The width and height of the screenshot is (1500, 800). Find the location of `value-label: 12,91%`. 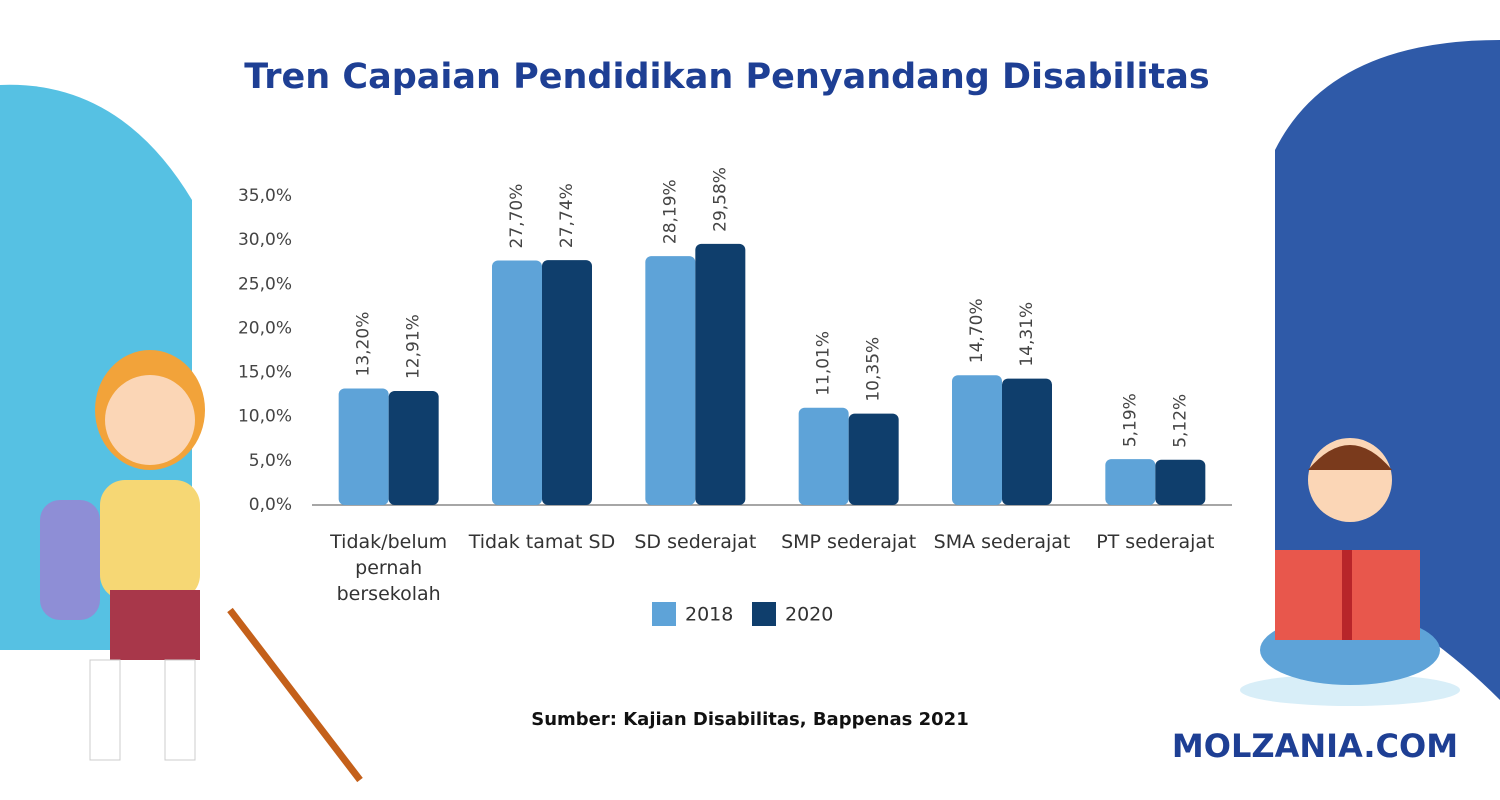

value-label: 12,91% is located at coordinates (414, 346).